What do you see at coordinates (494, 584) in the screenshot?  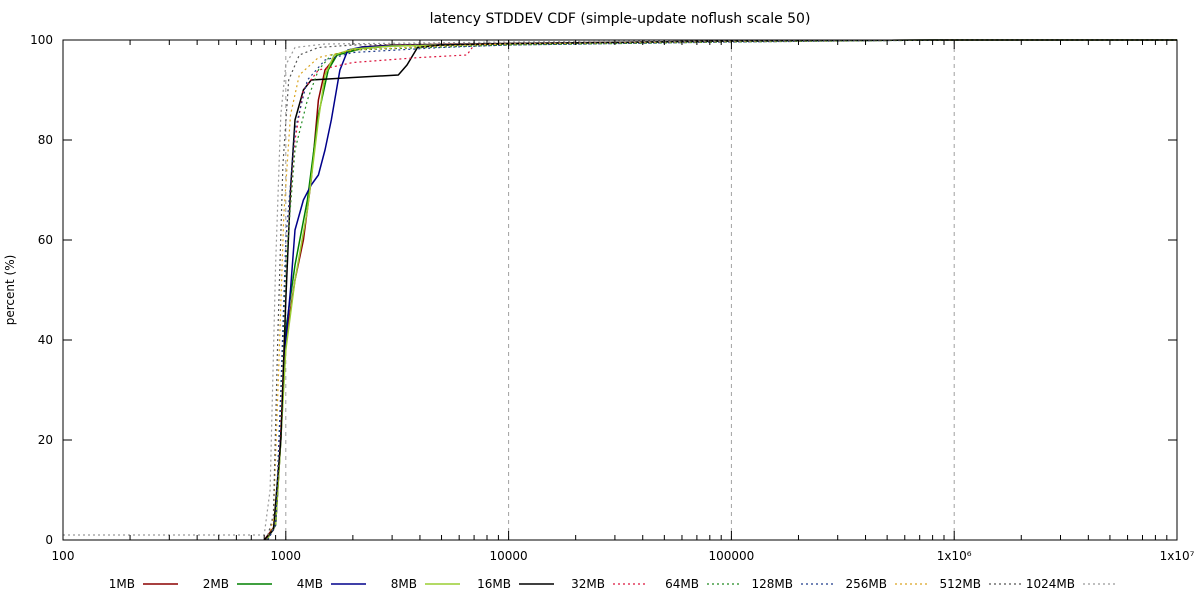 I see `legend-label-16mb: 16MB` at bounding box center [494, 584].